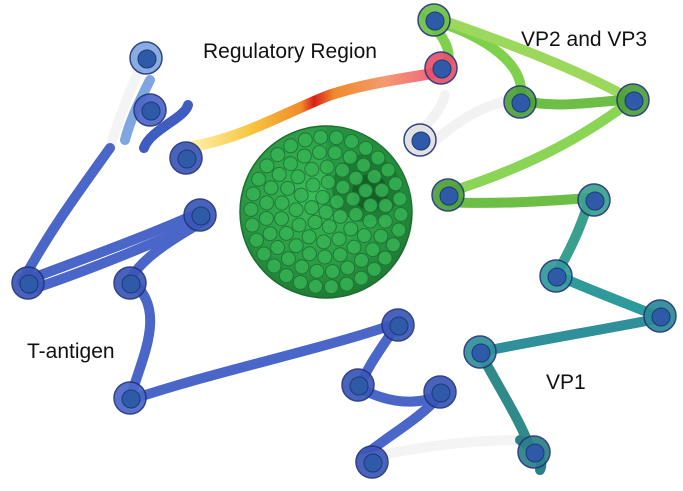 The width and height of the screenshot is (683, 491). I want to click on capsid, so click(326, 212).